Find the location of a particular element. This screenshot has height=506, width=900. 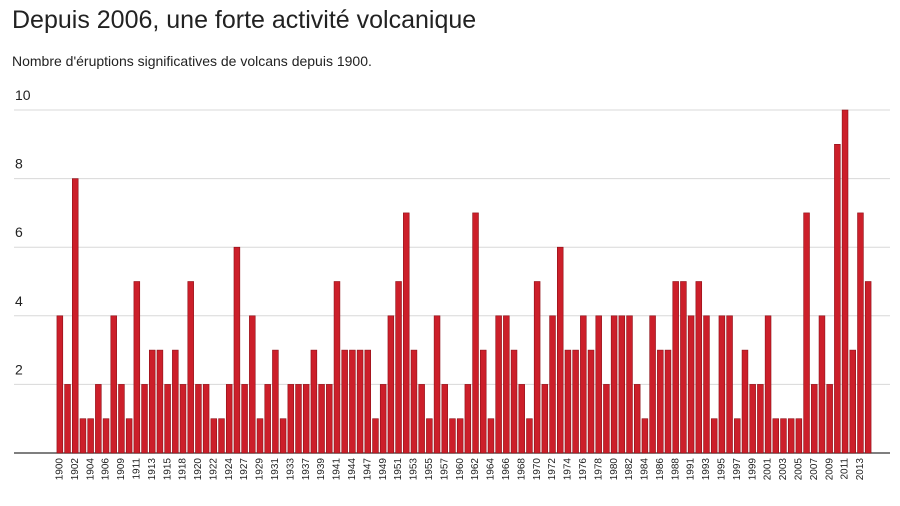

x-tick-label: 1962 is located at coordinates (475, 469).